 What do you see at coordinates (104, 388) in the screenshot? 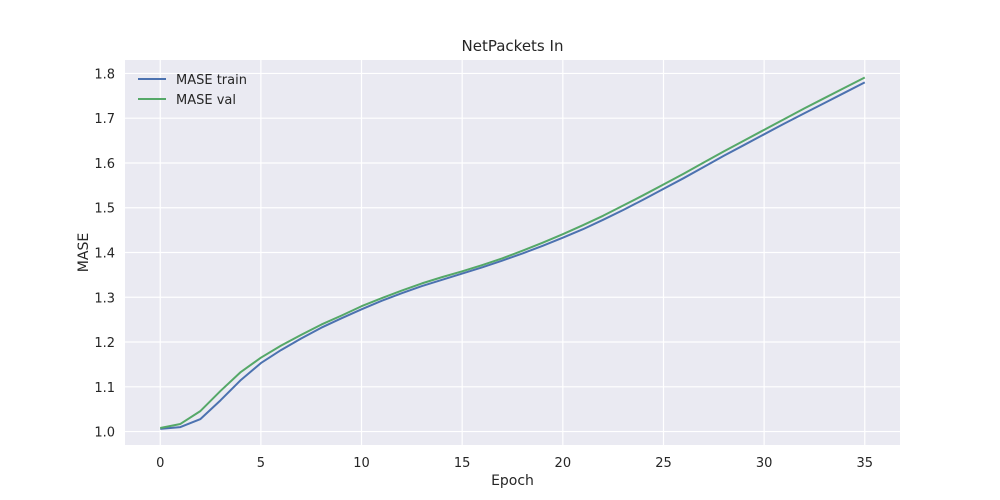
I see `y-tick-label: 1.1` at bounding box center [104, 388].